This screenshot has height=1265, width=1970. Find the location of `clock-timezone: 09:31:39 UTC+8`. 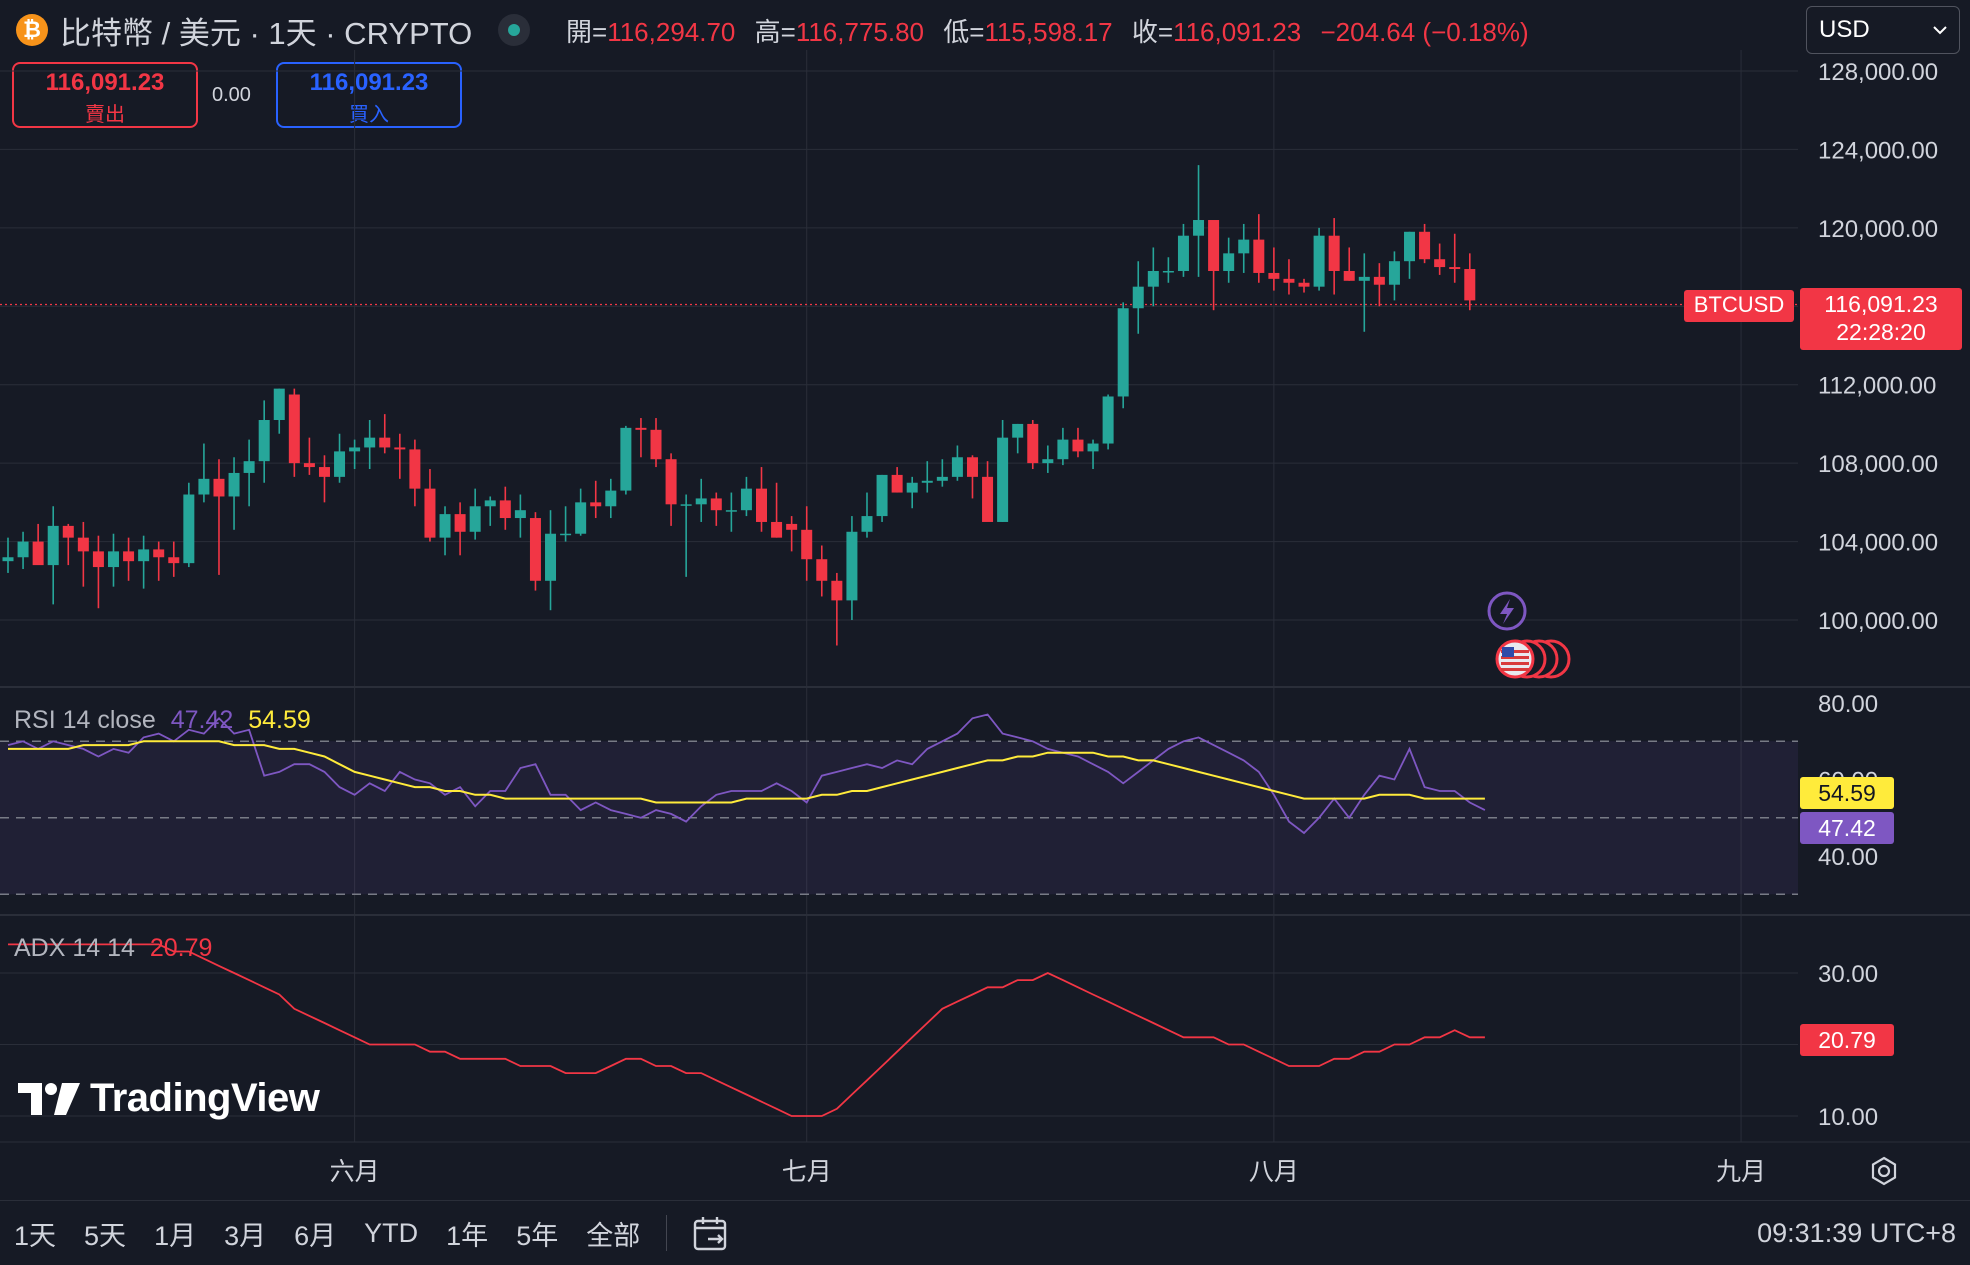

clock-timezone: 09:31:39 UTC+8 is located at coordinates (1856, 1233).